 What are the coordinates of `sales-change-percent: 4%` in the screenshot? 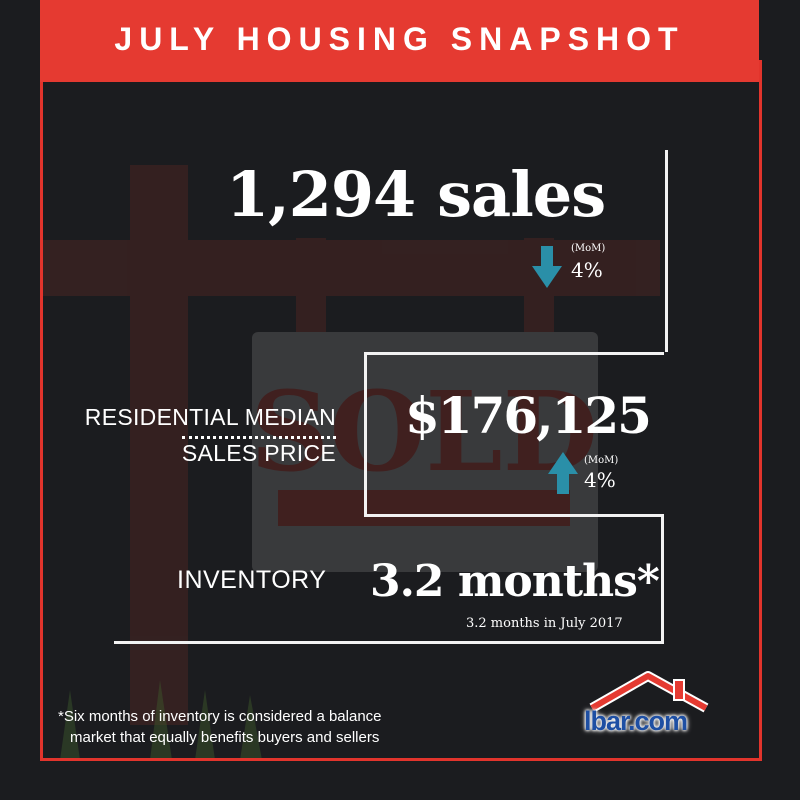 It's located at (587, 270).